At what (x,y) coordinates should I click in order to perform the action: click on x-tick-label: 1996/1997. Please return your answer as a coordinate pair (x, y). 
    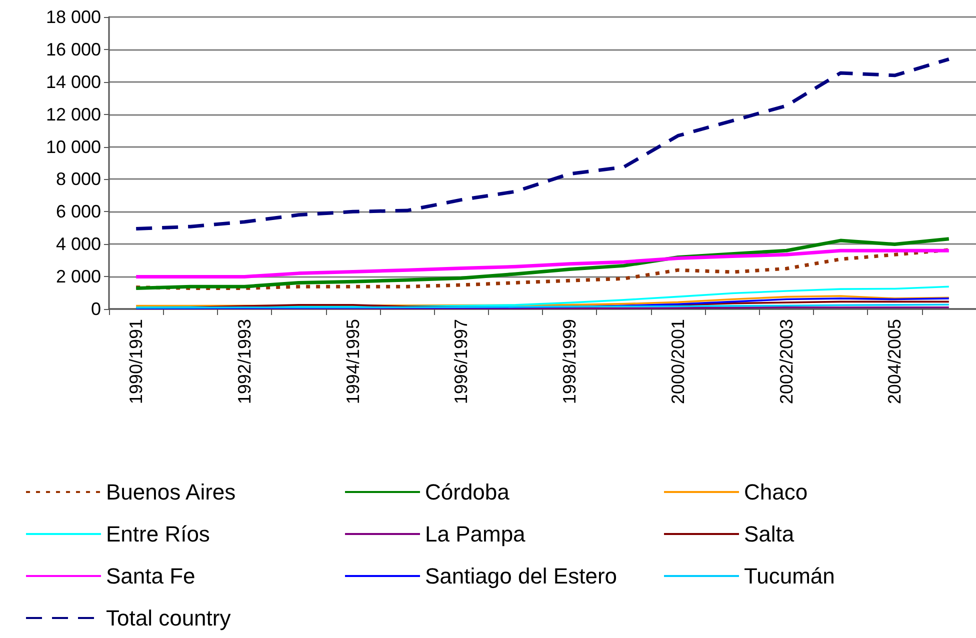
    Looking at the image, I should click on (461, 361).